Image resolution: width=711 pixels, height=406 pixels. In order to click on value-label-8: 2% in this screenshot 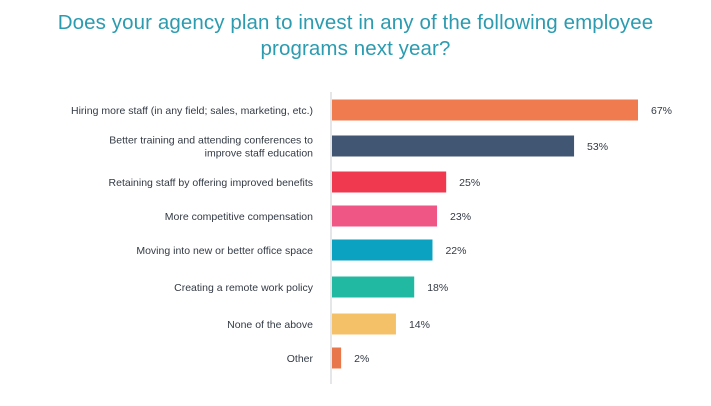, I will do `click(361, 359)`.